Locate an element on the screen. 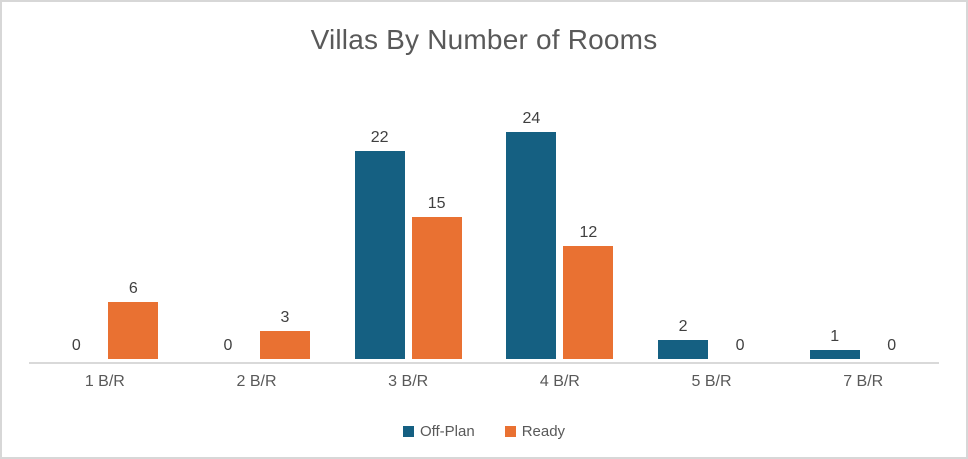 This screenshot has height=459, width=968. bar-ready-2-b-r is located at coordinates (285, 344).